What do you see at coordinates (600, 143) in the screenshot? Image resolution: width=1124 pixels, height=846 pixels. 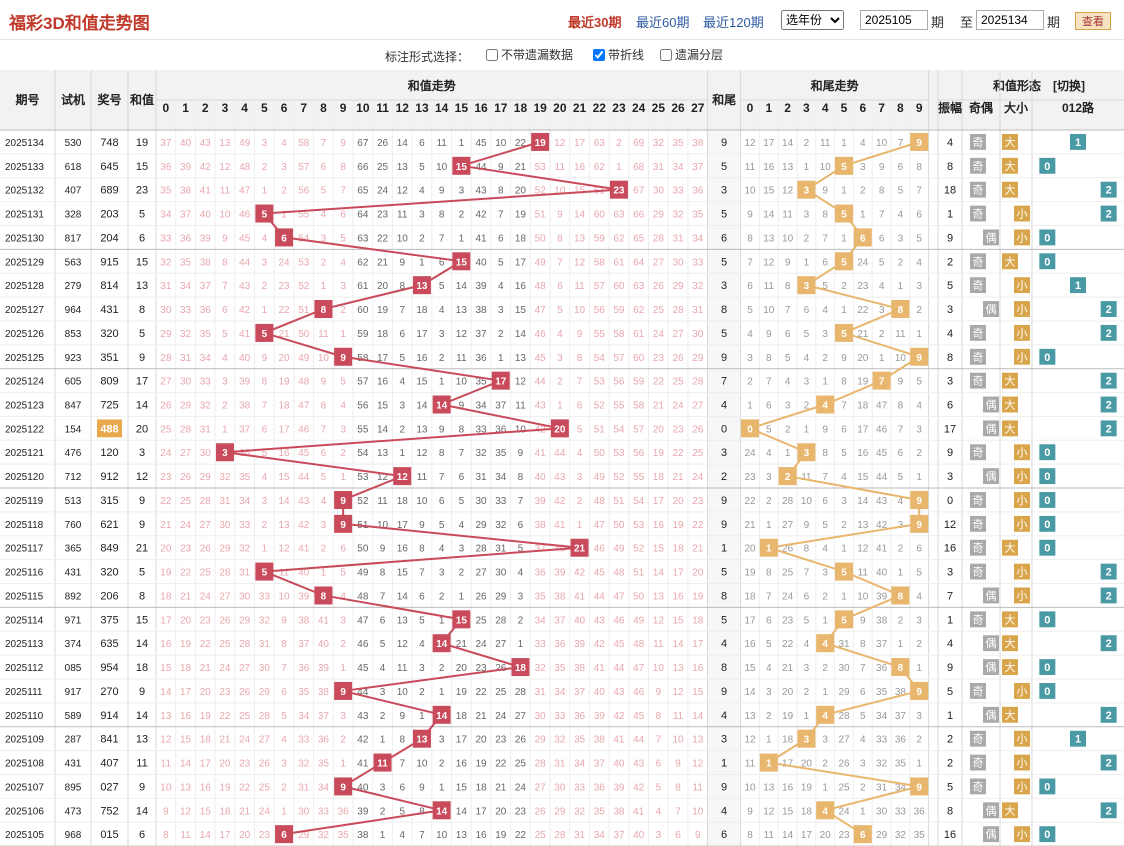 I see `sum-miss: 63` at bounding box center [600, 143].